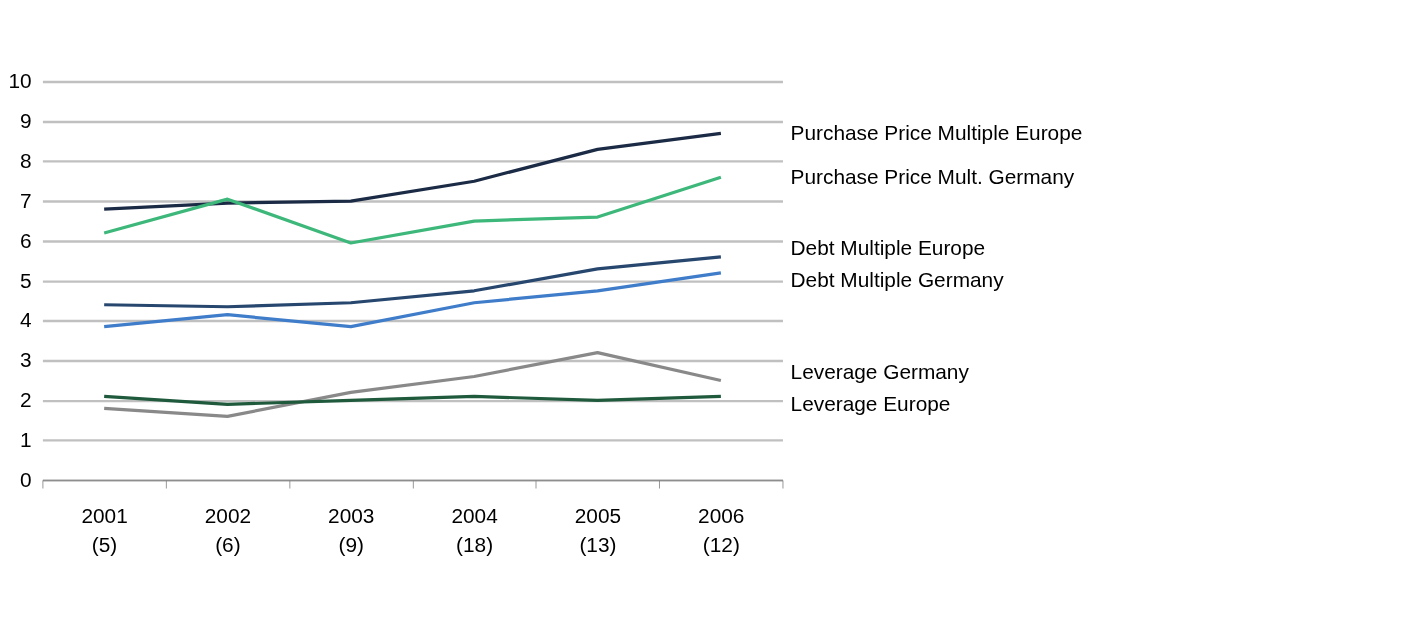 The image size is (1420, 630). I want to click on y-tick-label: 2, so click(26, 400).